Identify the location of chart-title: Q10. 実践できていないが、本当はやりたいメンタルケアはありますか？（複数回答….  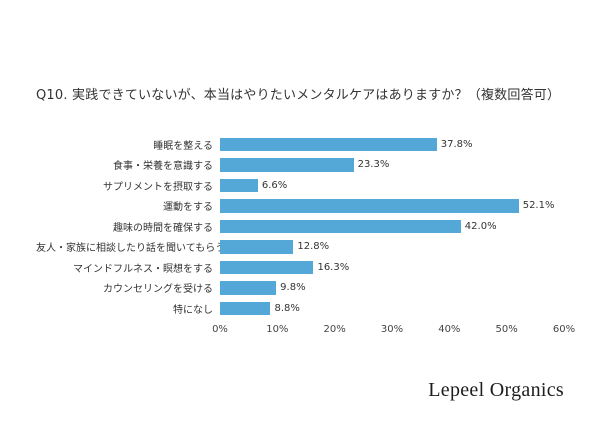
(298, 95).